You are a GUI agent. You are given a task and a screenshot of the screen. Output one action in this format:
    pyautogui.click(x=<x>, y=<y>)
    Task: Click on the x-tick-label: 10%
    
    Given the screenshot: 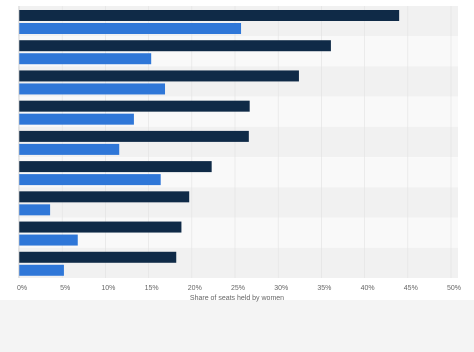 What is the action you would take?
    pyautogui.click(x=108, y=288)
    